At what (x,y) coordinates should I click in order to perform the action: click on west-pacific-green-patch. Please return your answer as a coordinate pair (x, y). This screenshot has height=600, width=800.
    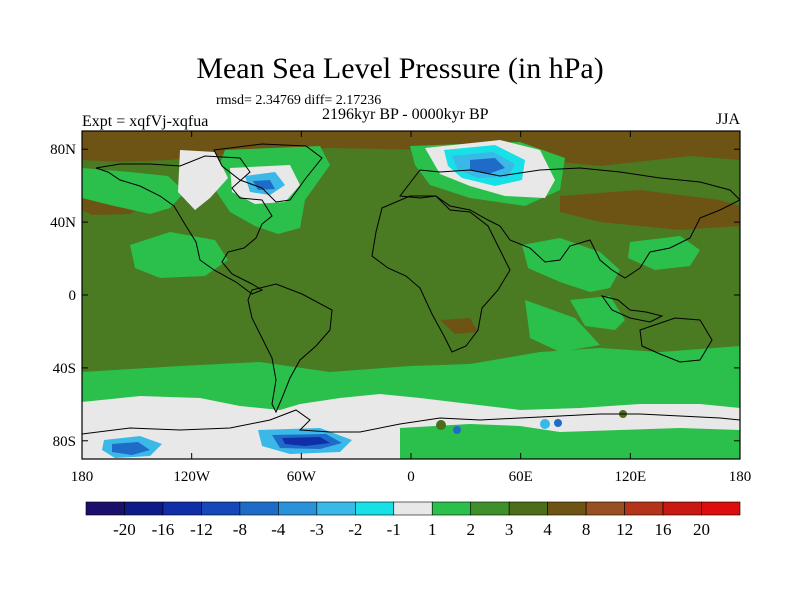
    Looking at the image, I should click on (664, 253).